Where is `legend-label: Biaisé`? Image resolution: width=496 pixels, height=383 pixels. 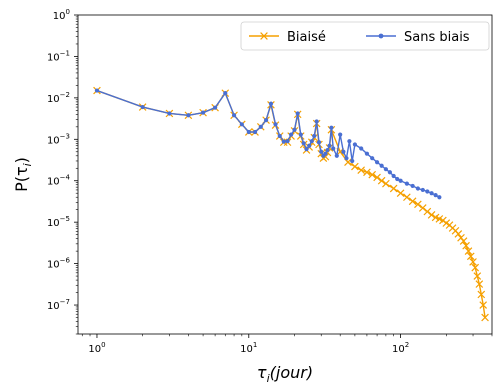 legend-label: Biaisé is located at coordinates (306, 37).